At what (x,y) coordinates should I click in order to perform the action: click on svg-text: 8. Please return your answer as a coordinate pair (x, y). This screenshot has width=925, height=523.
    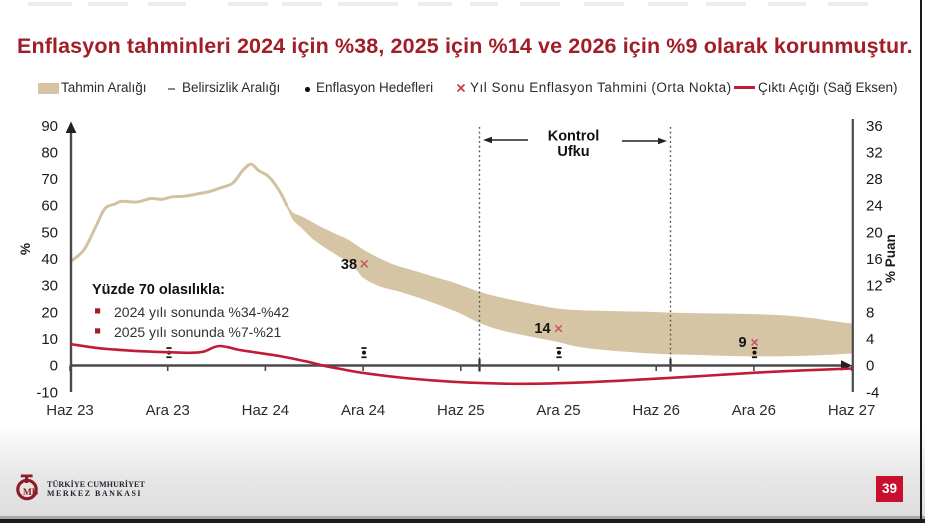
    Looking at the image, I should click on (870, 312).